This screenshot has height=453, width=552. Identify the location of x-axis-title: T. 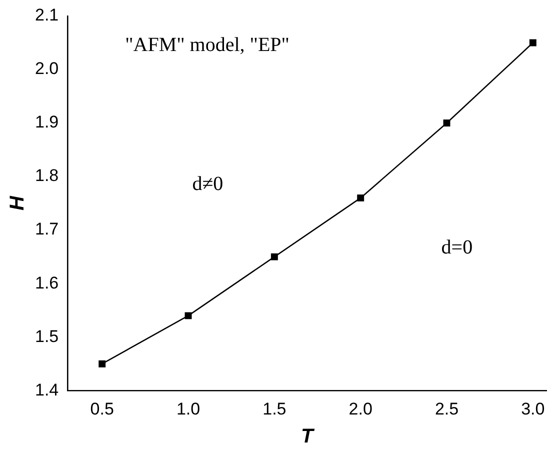
(308, 437).